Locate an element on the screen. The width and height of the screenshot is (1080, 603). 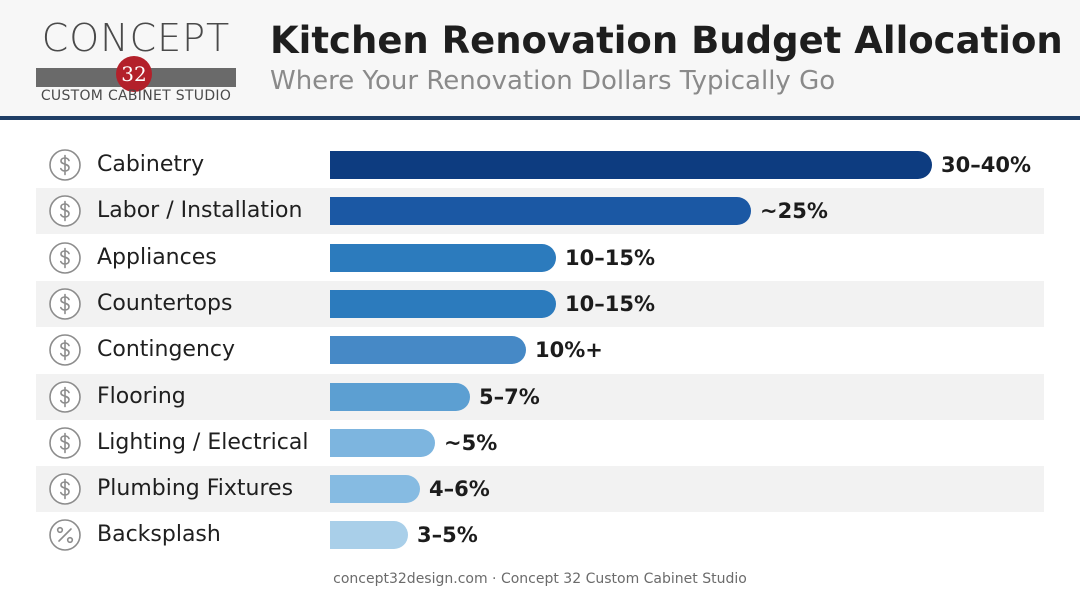
category-label: Backsplash is located at coordinates (159, 535).